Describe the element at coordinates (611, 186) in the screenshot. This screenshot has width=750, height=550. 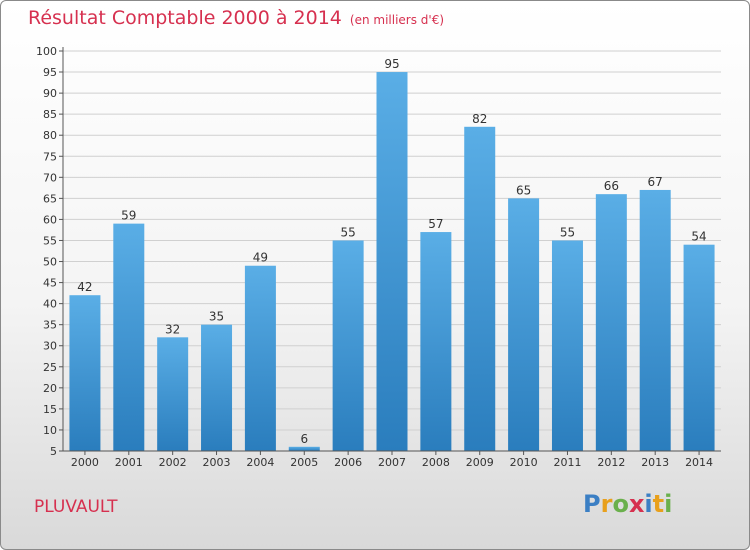
I see `data-label: 66` at that location.